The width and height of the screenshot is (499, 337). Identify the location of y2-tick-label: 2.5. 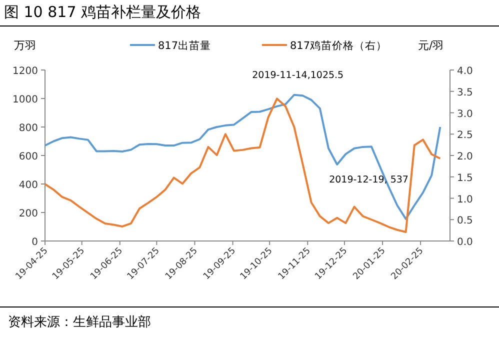
(465, 136).